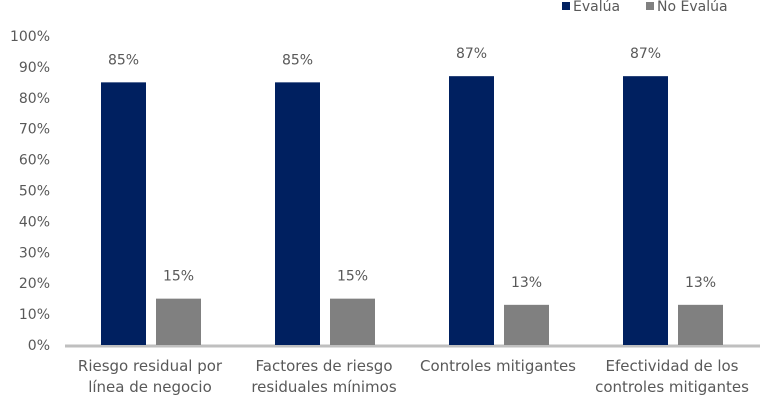 This screenshot has width=768, height=411. What do you see at coordinates (39, 346) in the screenshot?
I see `y-tick-label: 0%` at bounding box center [39, 346].